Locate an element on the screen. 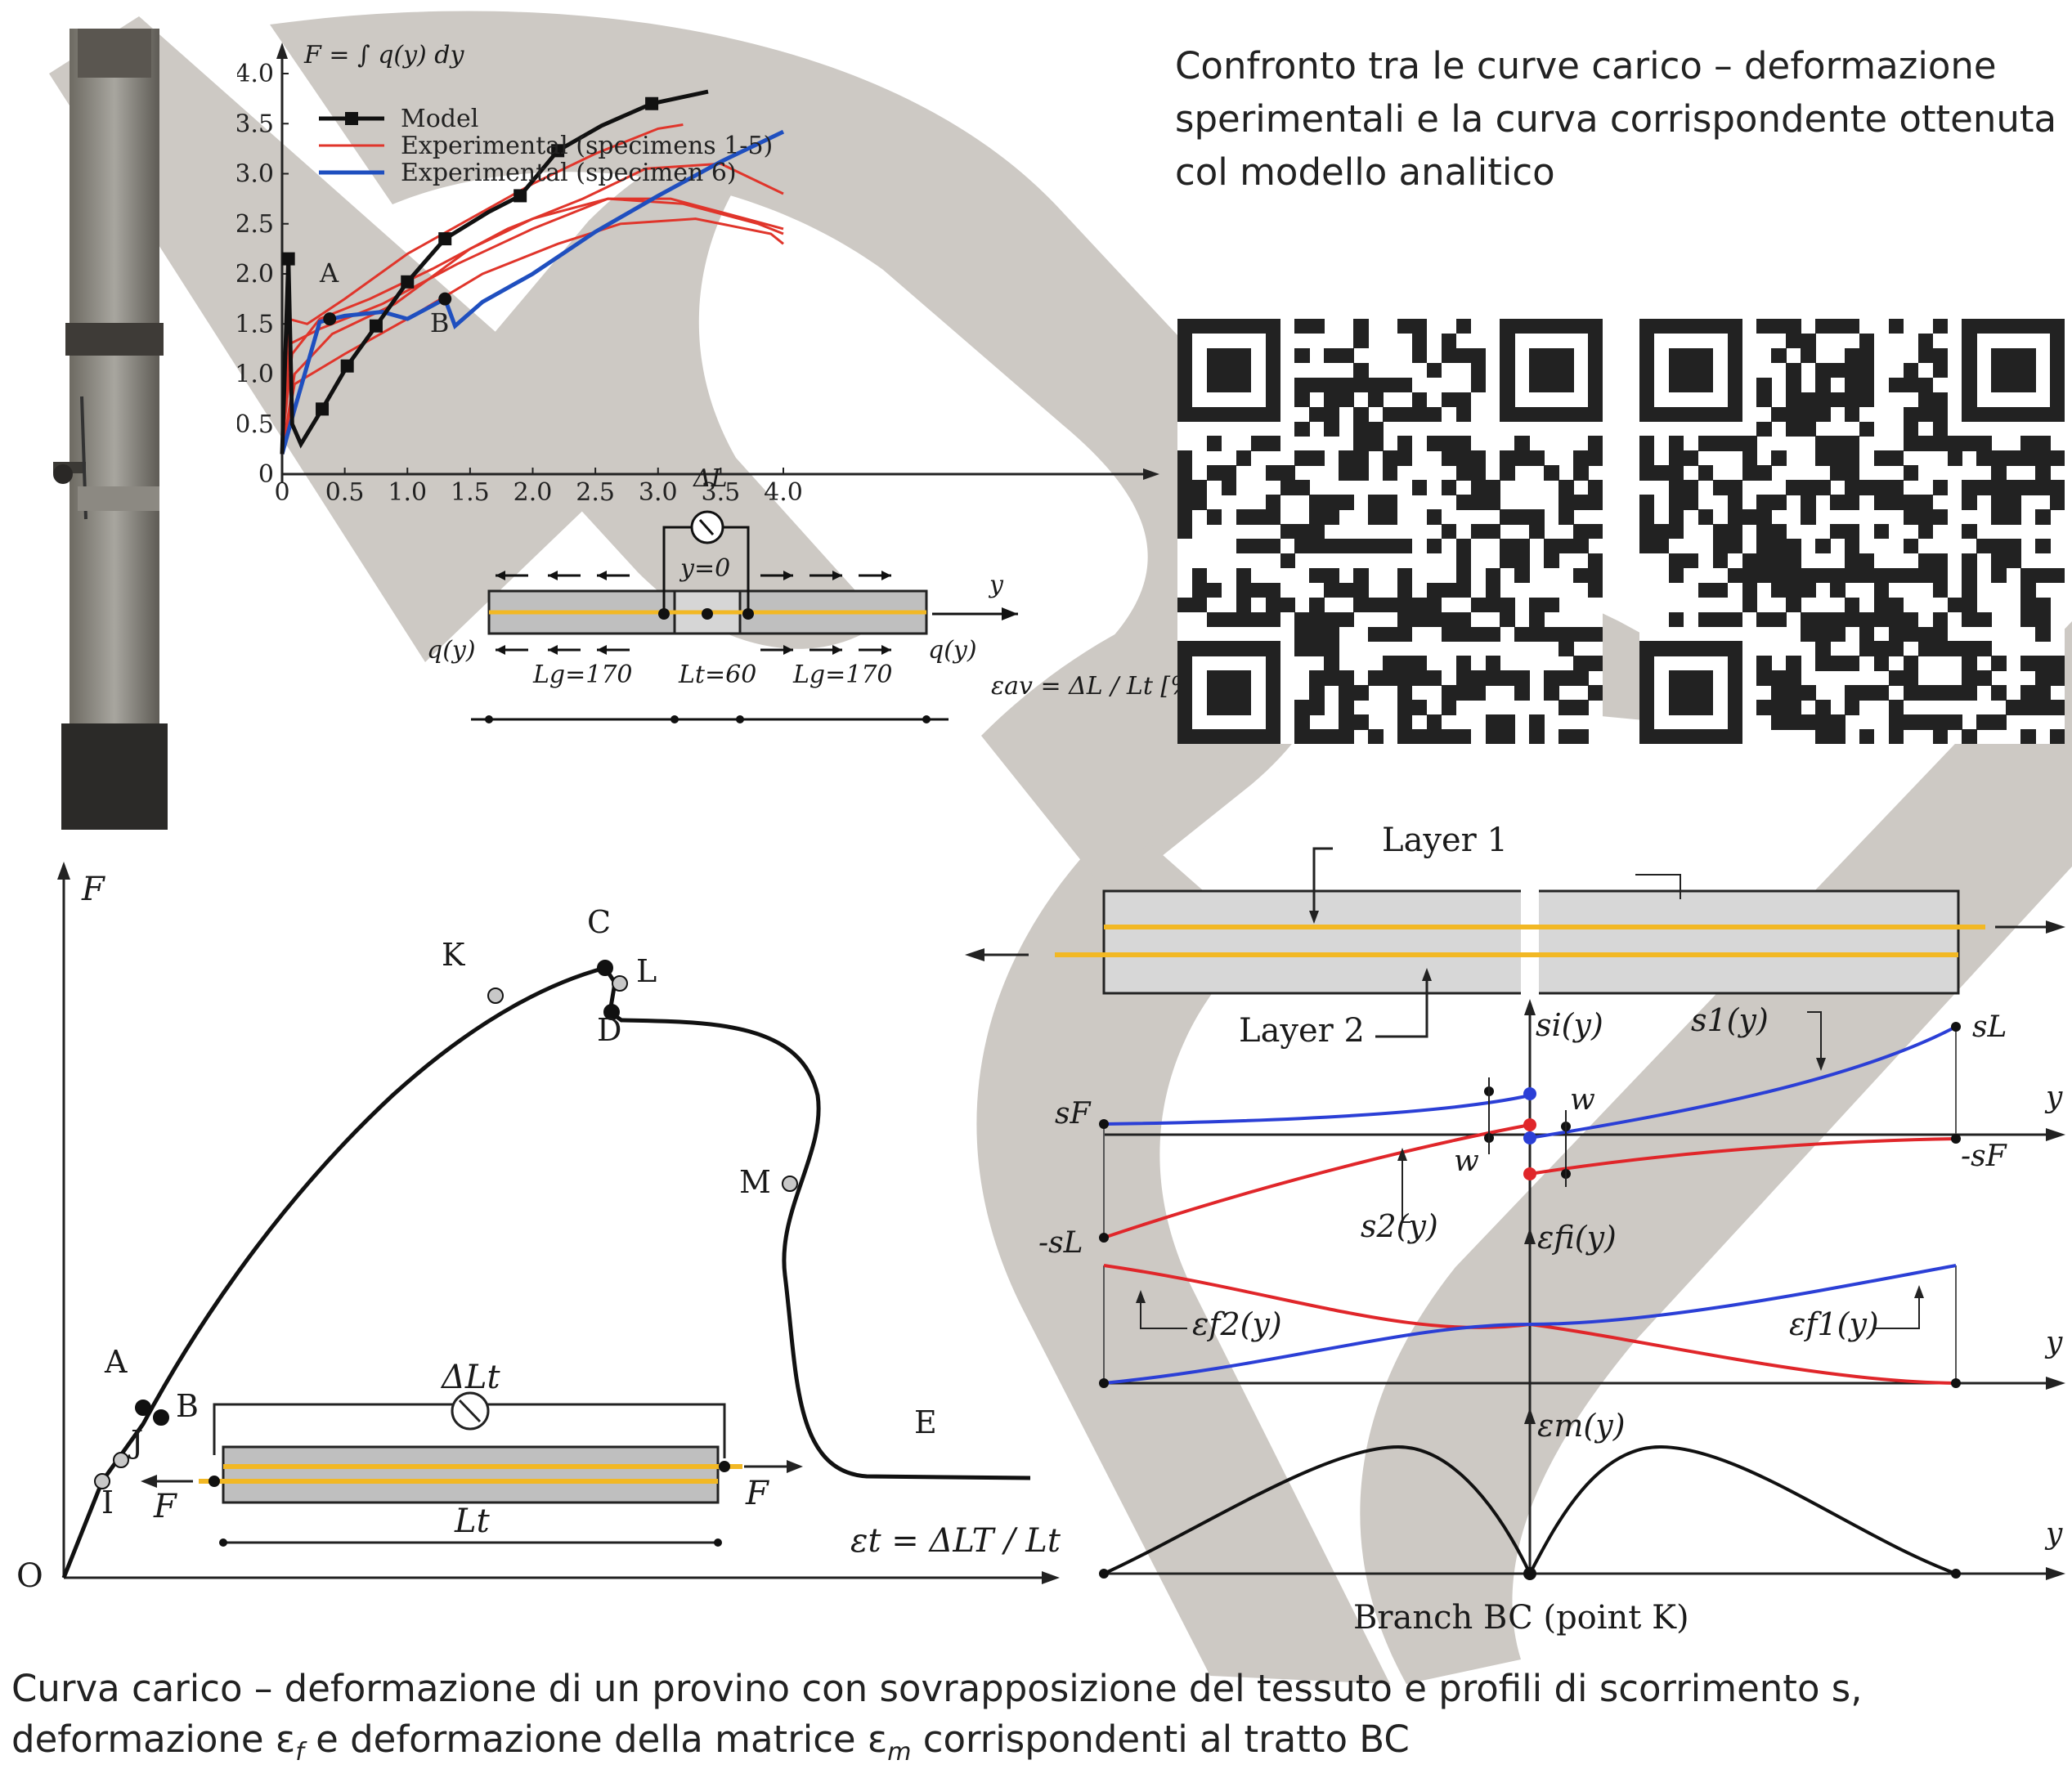  schematic-f-right: F is located at coordinates (758, 1494).